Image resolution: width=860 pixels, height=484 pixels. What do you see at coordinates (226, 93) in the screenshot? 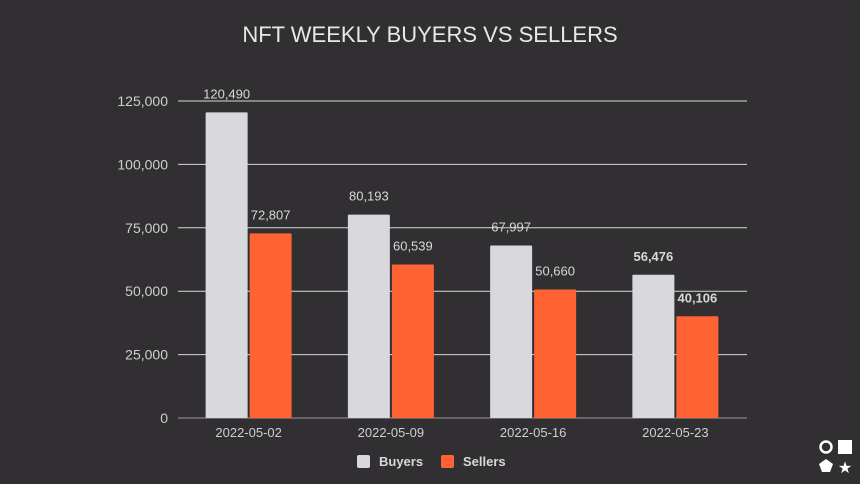
I see `data-label: 120,490` at bounding box center [226, 93].